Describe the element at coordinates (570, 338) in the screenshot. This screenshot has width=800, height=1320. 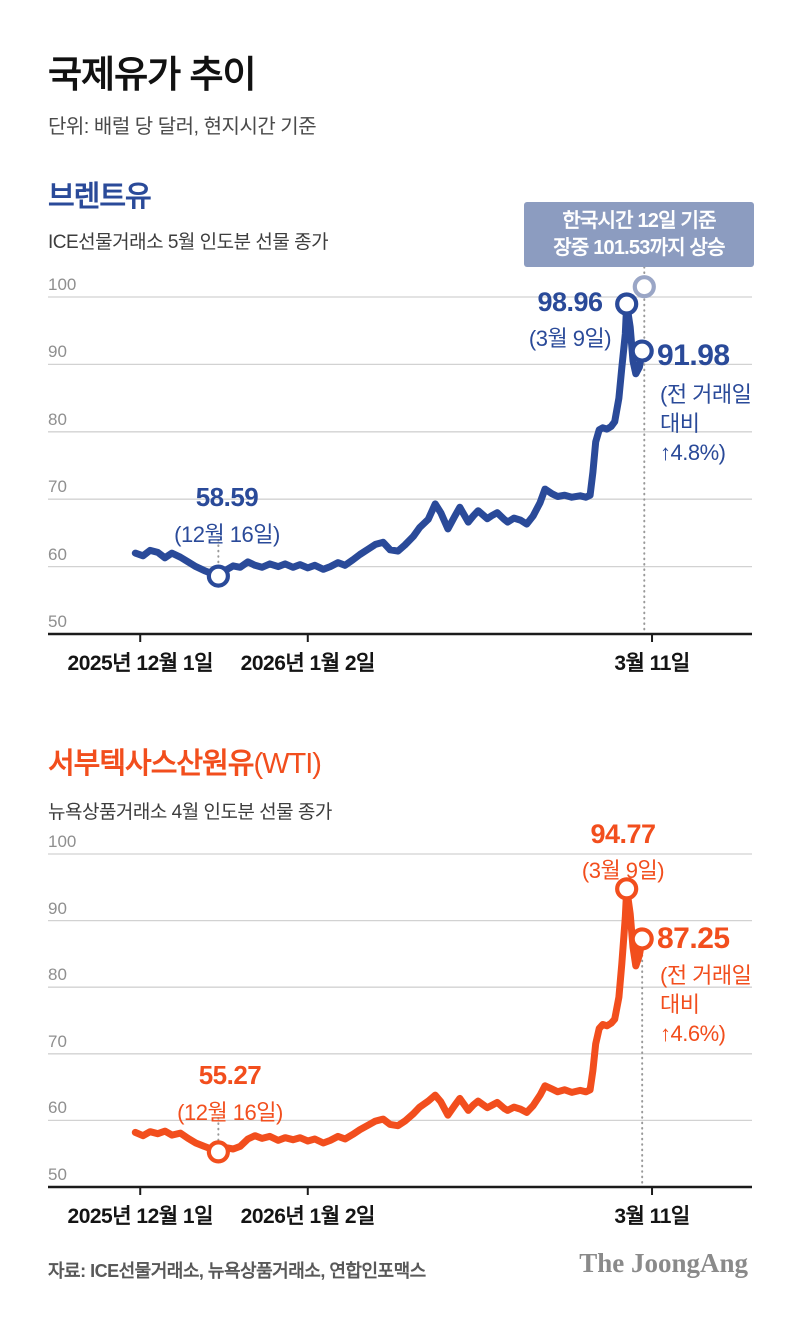
I see `brent-peak-date: (3월 9일)` at that location.